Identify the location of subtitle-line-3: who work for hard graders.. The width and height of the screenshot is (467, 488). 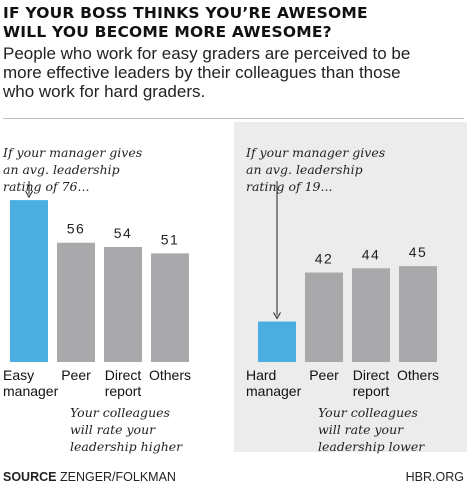
(104, 91).